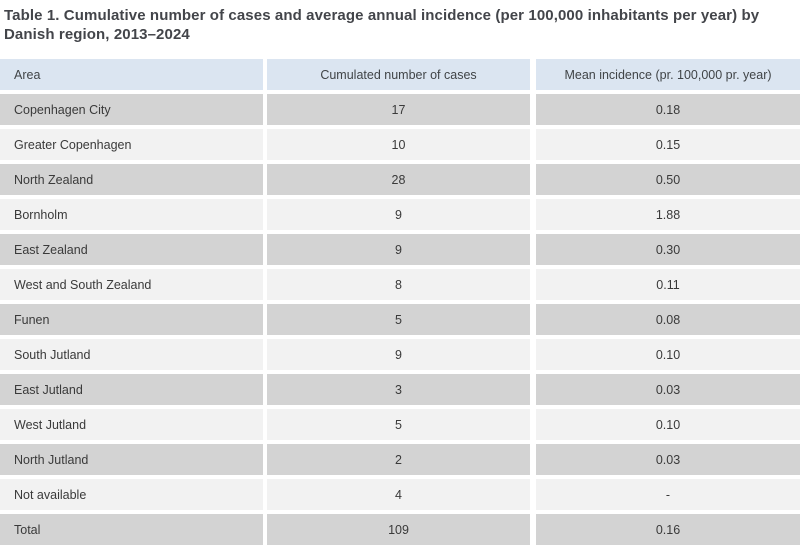  I want to click on table-row: East Jutland 3 0.03, so click(400, 389).